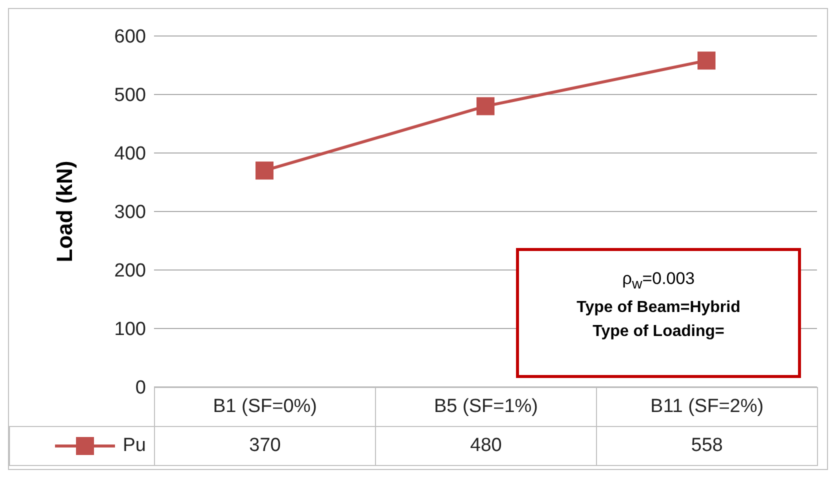 This screenshot has height=477, width=837. Describe the element at coordinates (140, 388) in the screenshot. I see `y-tick-label: 0` at that location.